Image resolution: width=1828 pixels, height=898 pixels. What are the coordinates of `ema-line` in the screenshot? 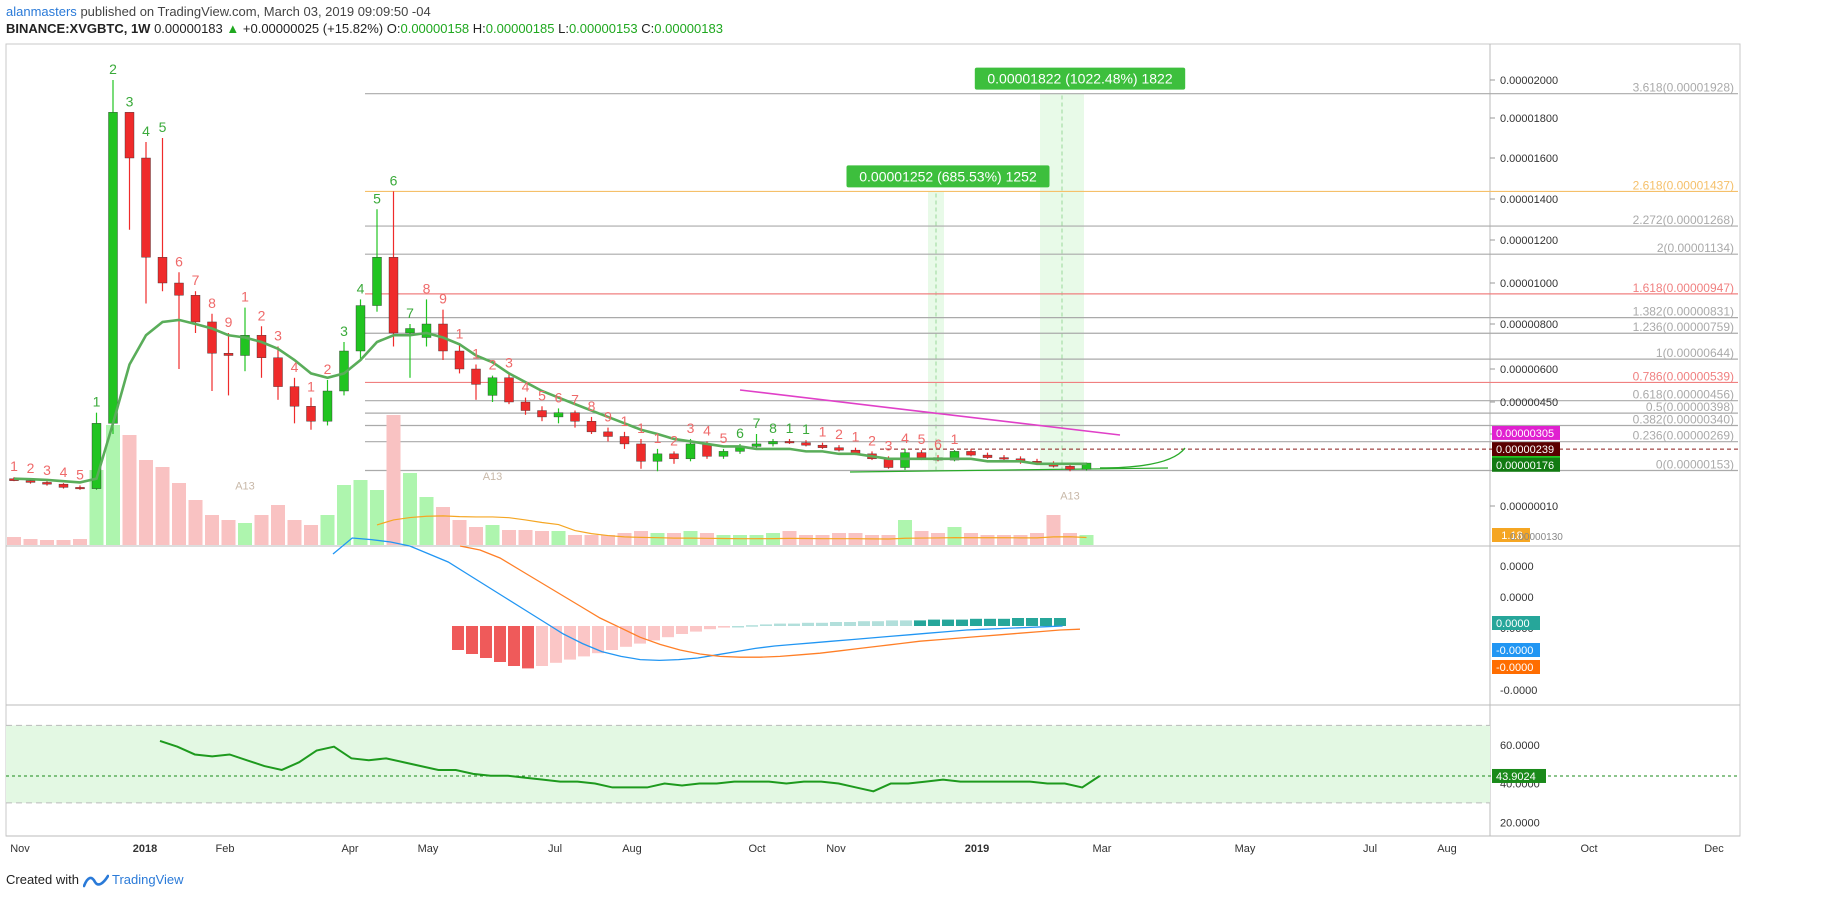 It's located at (550, 401).